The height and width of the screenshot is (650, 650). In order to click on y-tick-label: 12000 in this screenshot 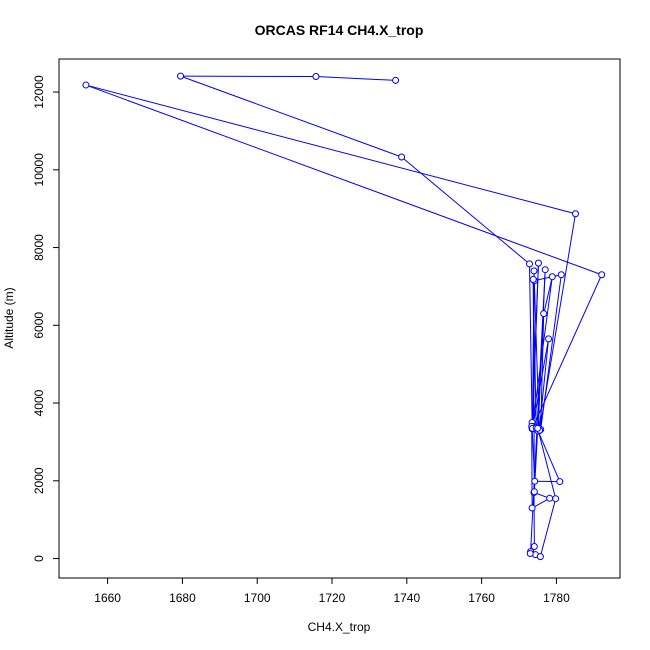, I will do `click(39, 92)`.